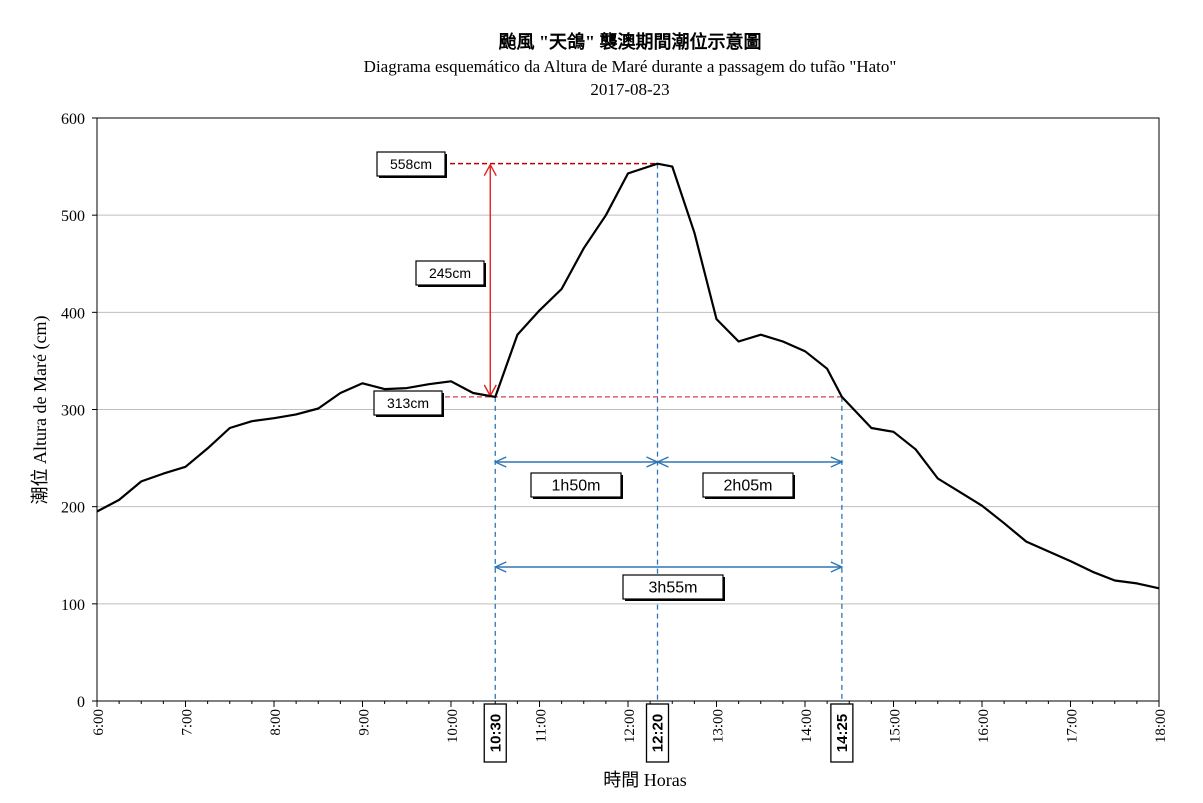 The width and height of the screenshot is (1203, 803). I want to click on interval-2-label: 2h05m, so click(748, 486).